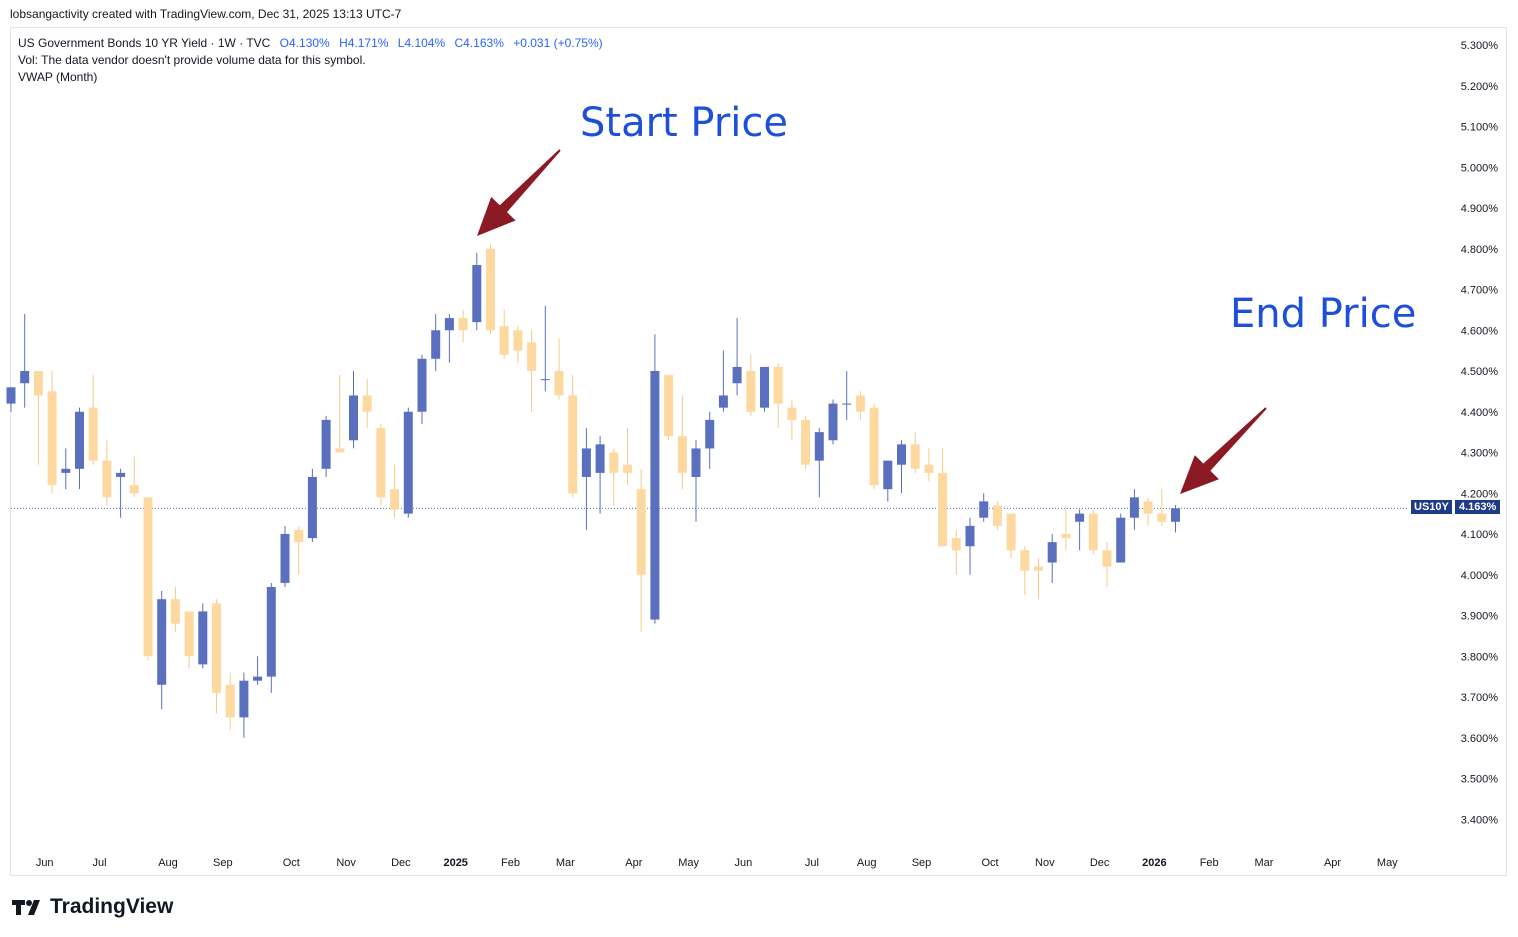  Describe the element at coordinates (1480, 372) in the screenshot. I see `y-tick-label: 4.500%` at that location.